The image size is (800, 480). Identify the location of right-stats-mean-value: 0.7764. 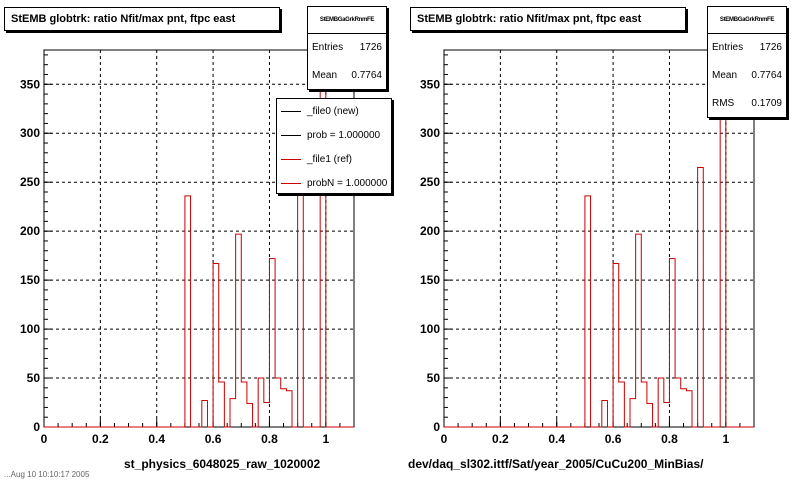
(766, 75).